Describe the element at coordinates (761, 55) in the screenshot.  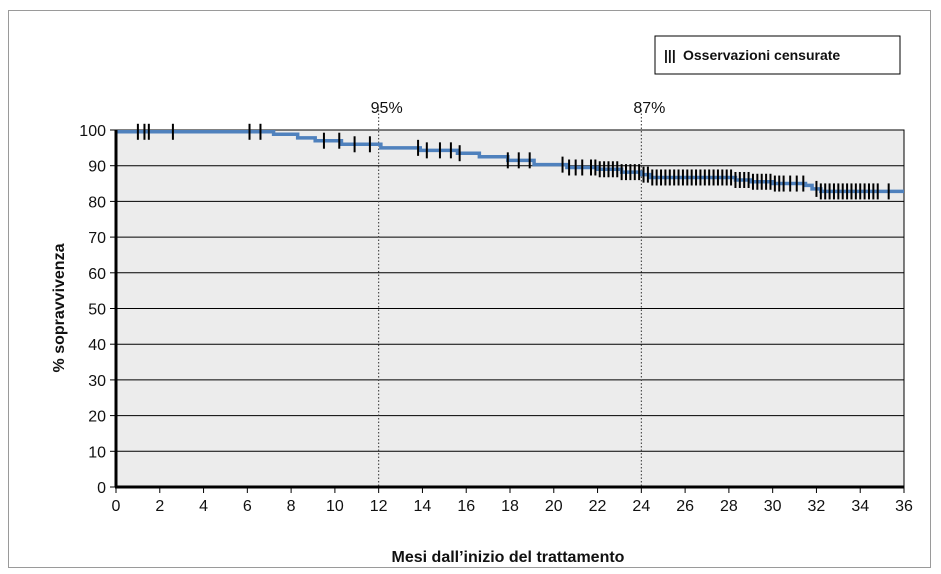
I see `legend-label: Osservazioni censurate` at that location.